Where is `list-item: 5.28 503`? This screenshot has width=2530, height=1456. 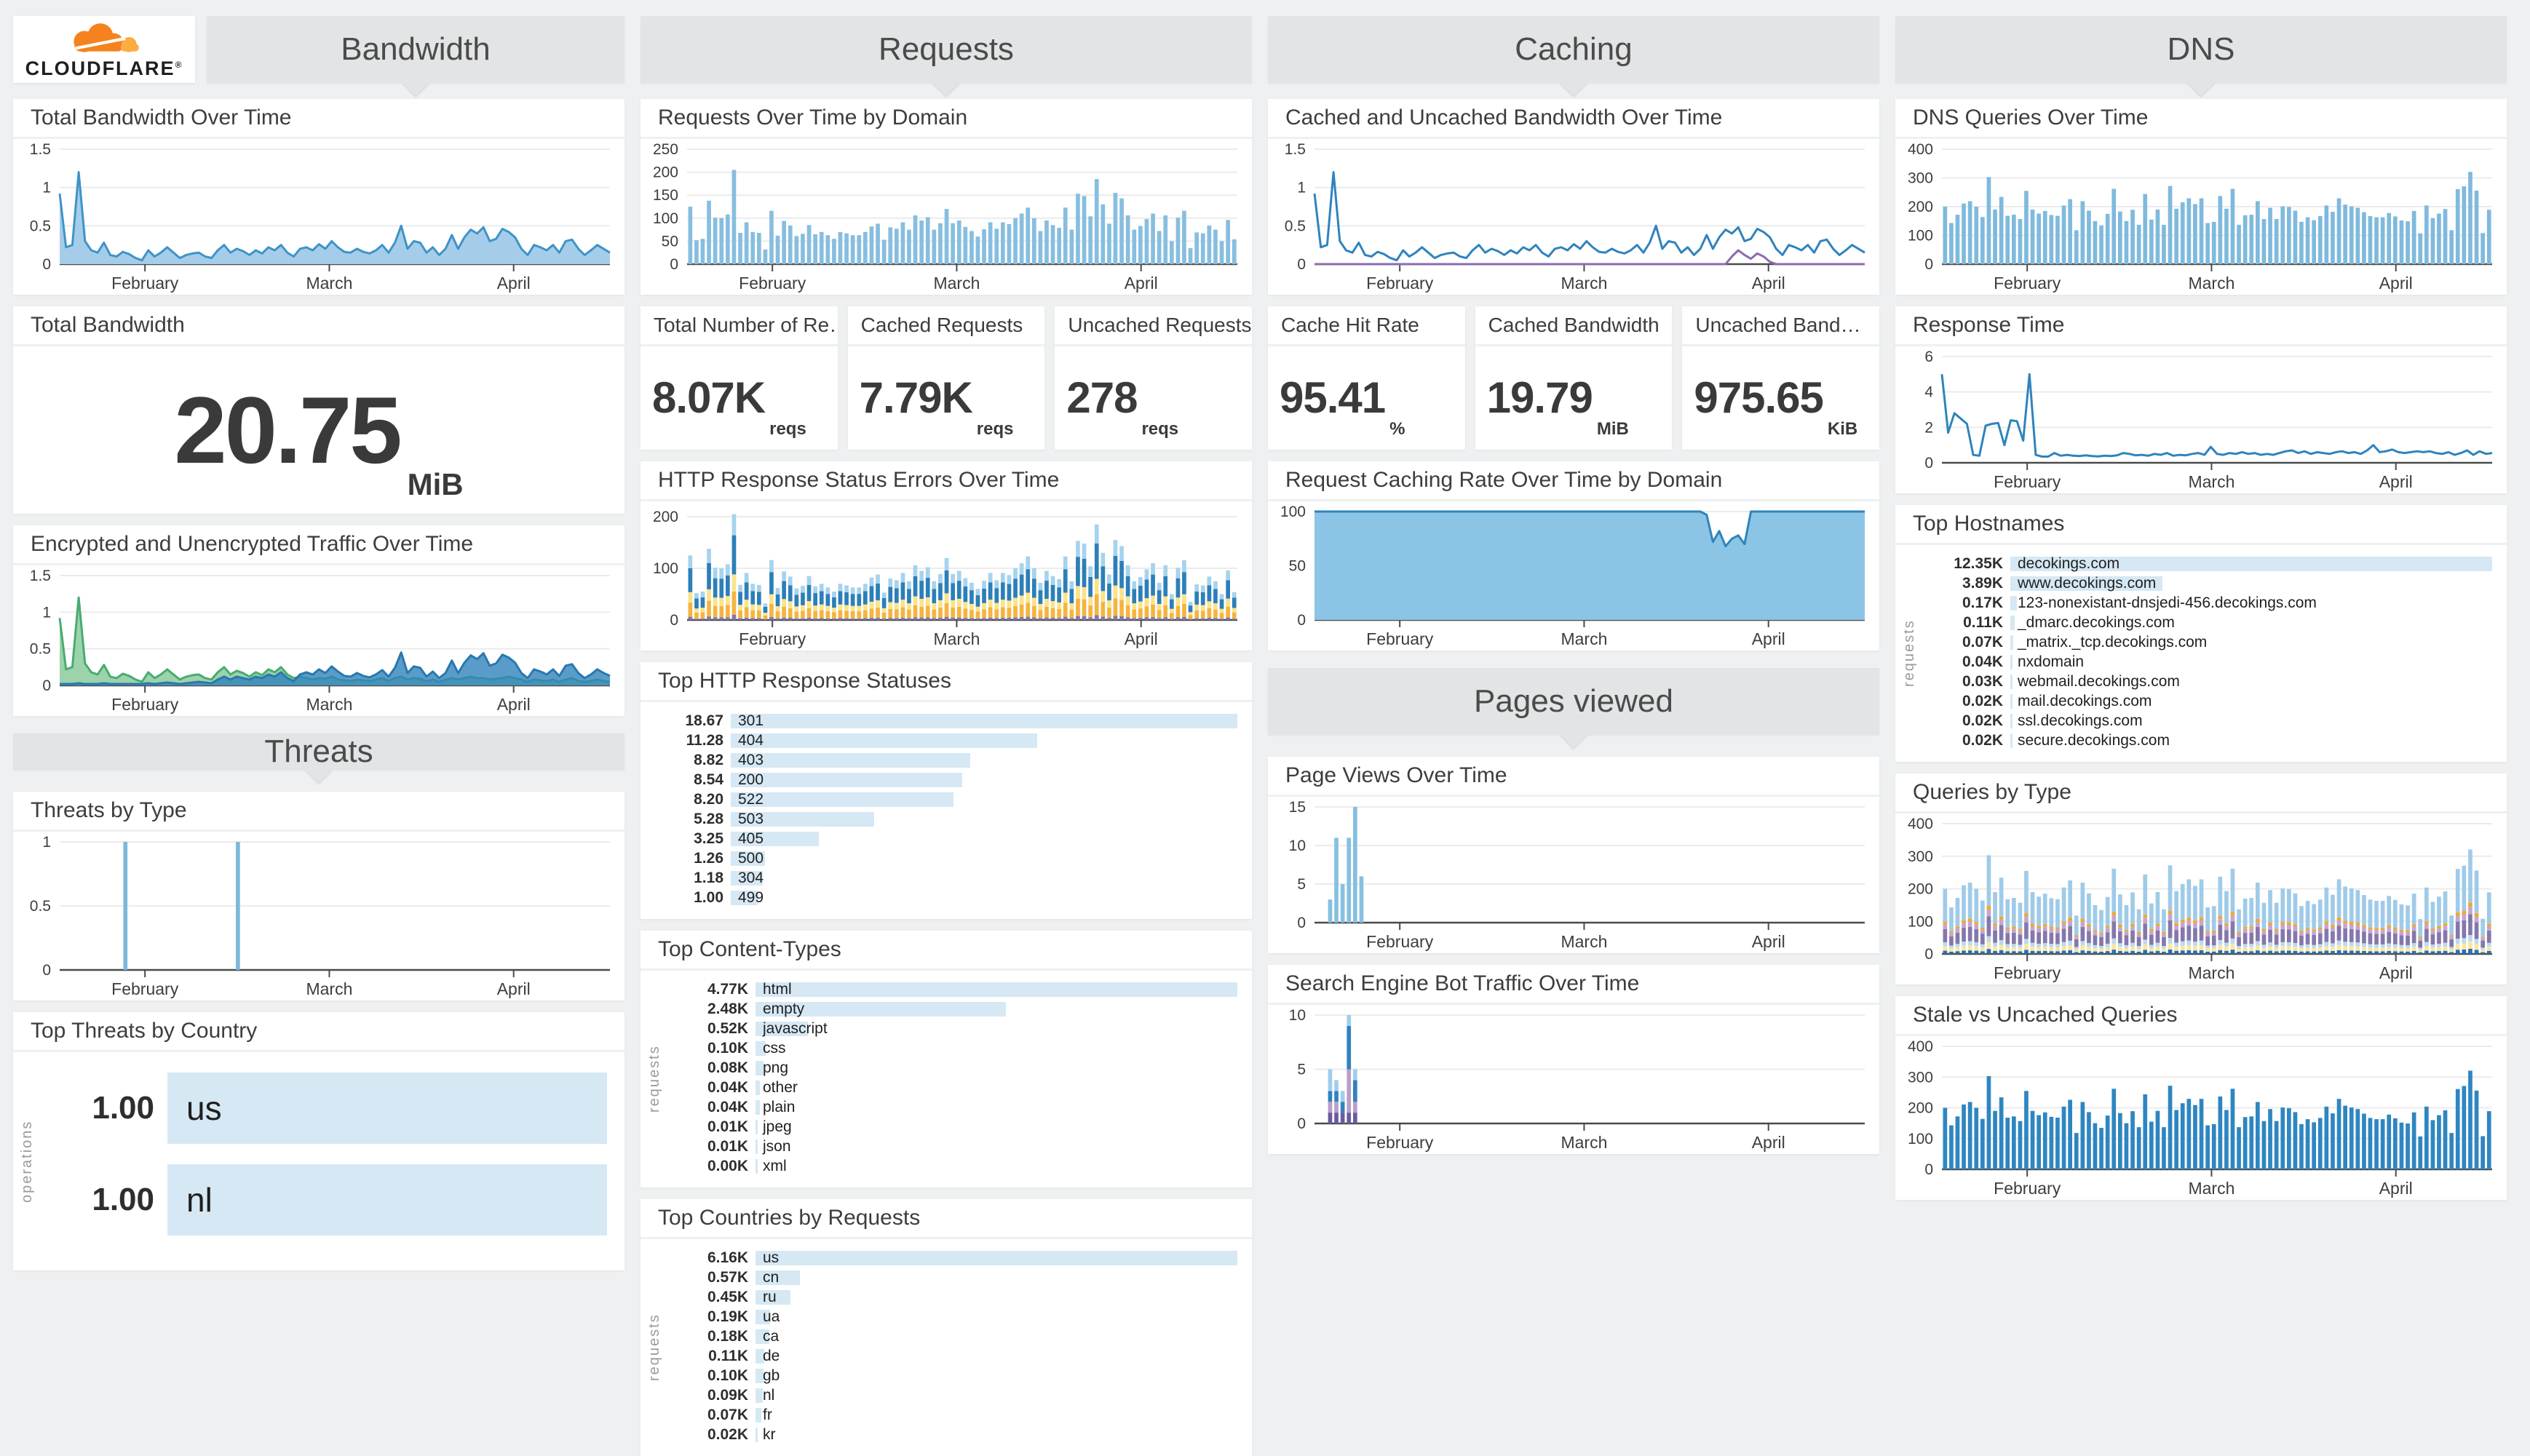
list-item: 5.28 503 is located at coordinates (943, 819).